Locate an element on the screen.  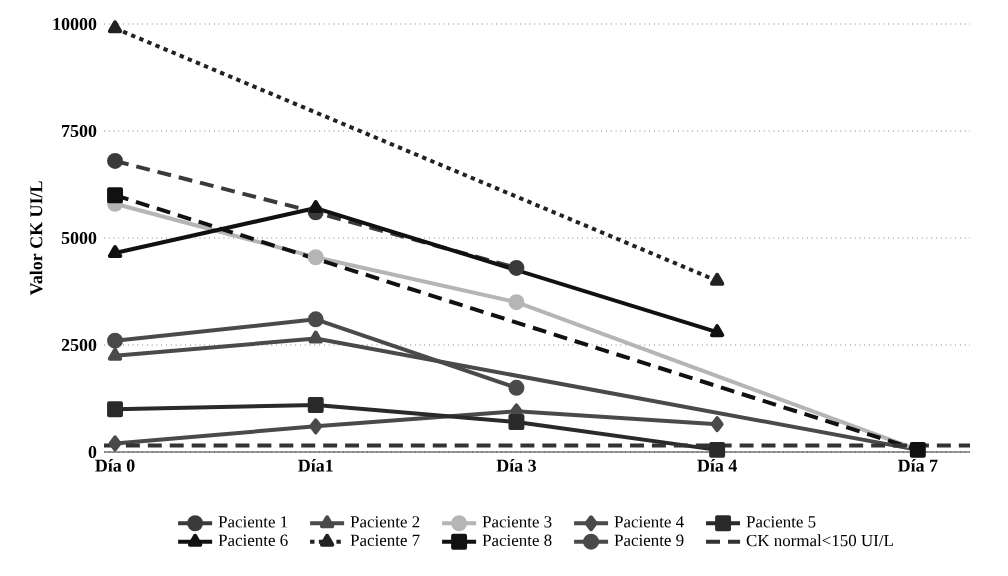
legend-label: Paciente 4 is located at coordinates (649, 522).